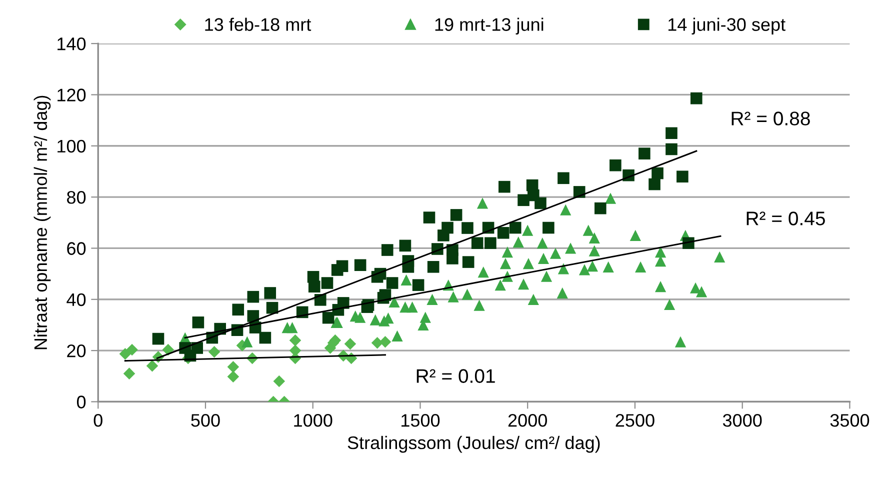 The image size is (876, 484). Describe the element at coordinates (474, 444) in the screenshot. I see `x-axis-title: Stralingssom (Joules/ cm²/ dag)` at that location.